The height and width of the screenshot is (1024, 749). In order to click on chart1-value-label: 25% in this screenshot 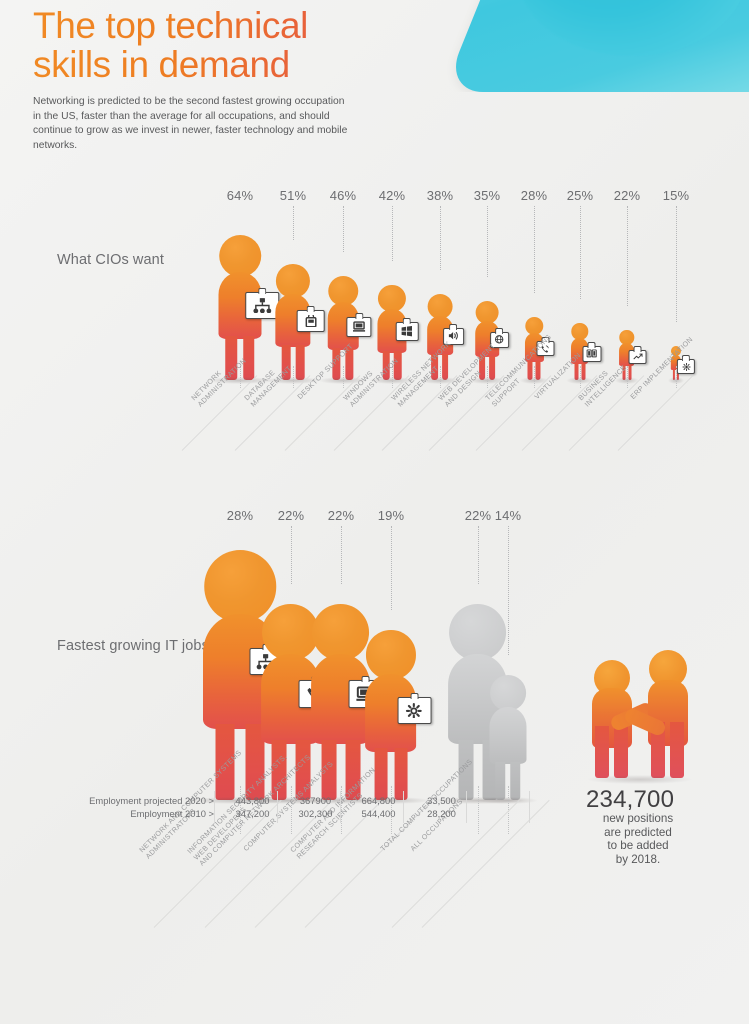, I will do `click(580, 195)`.